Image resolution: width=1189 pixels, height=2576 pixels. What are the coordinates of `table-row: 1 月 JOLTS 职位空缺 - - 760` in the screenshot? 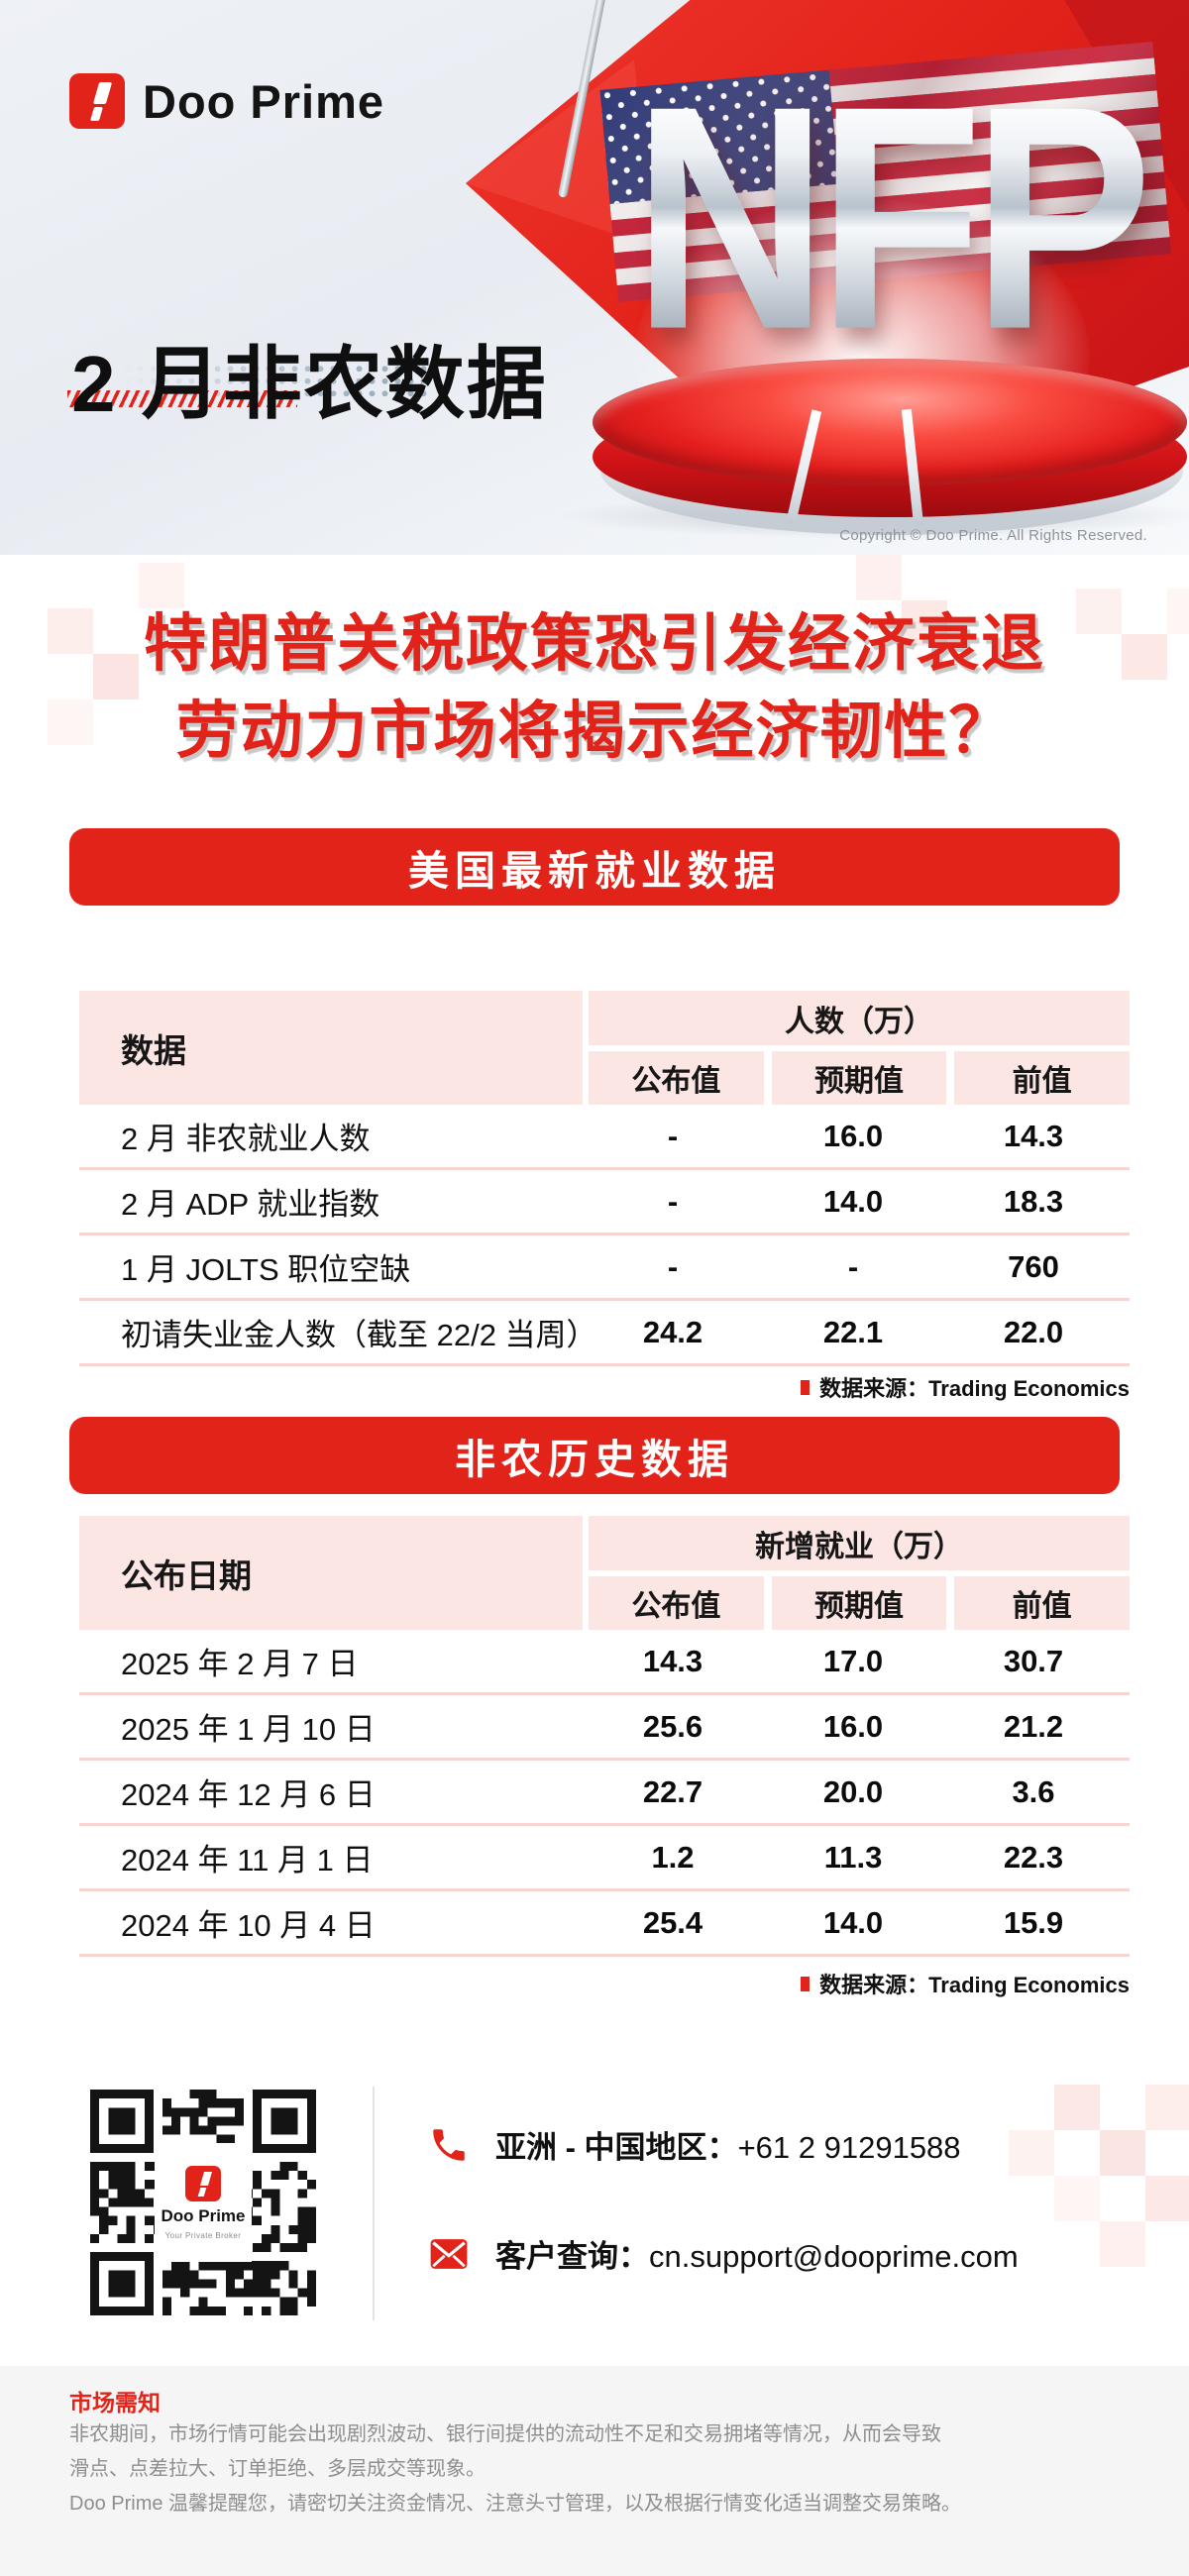 It's located at (604, 1268).